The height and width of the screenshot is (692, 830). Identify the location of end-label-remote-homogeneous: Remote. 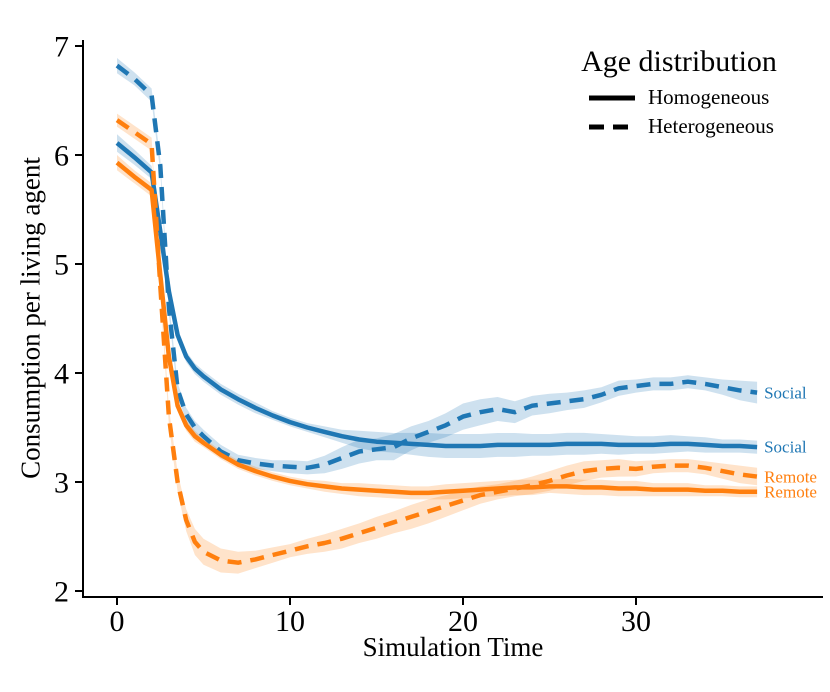
(790, 492).